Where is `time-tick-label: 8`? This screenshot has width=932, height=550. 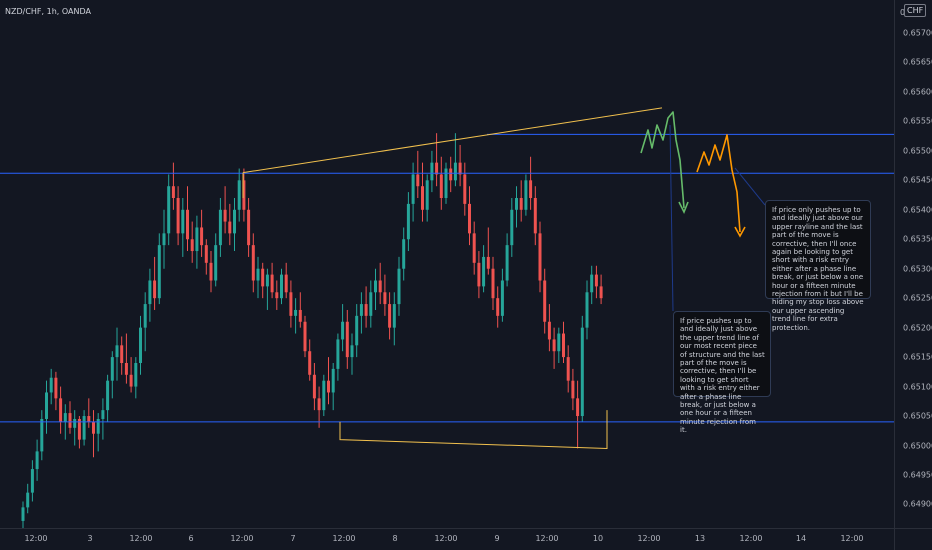 time-tick-label: 8 is located at coordinates (395, 538).